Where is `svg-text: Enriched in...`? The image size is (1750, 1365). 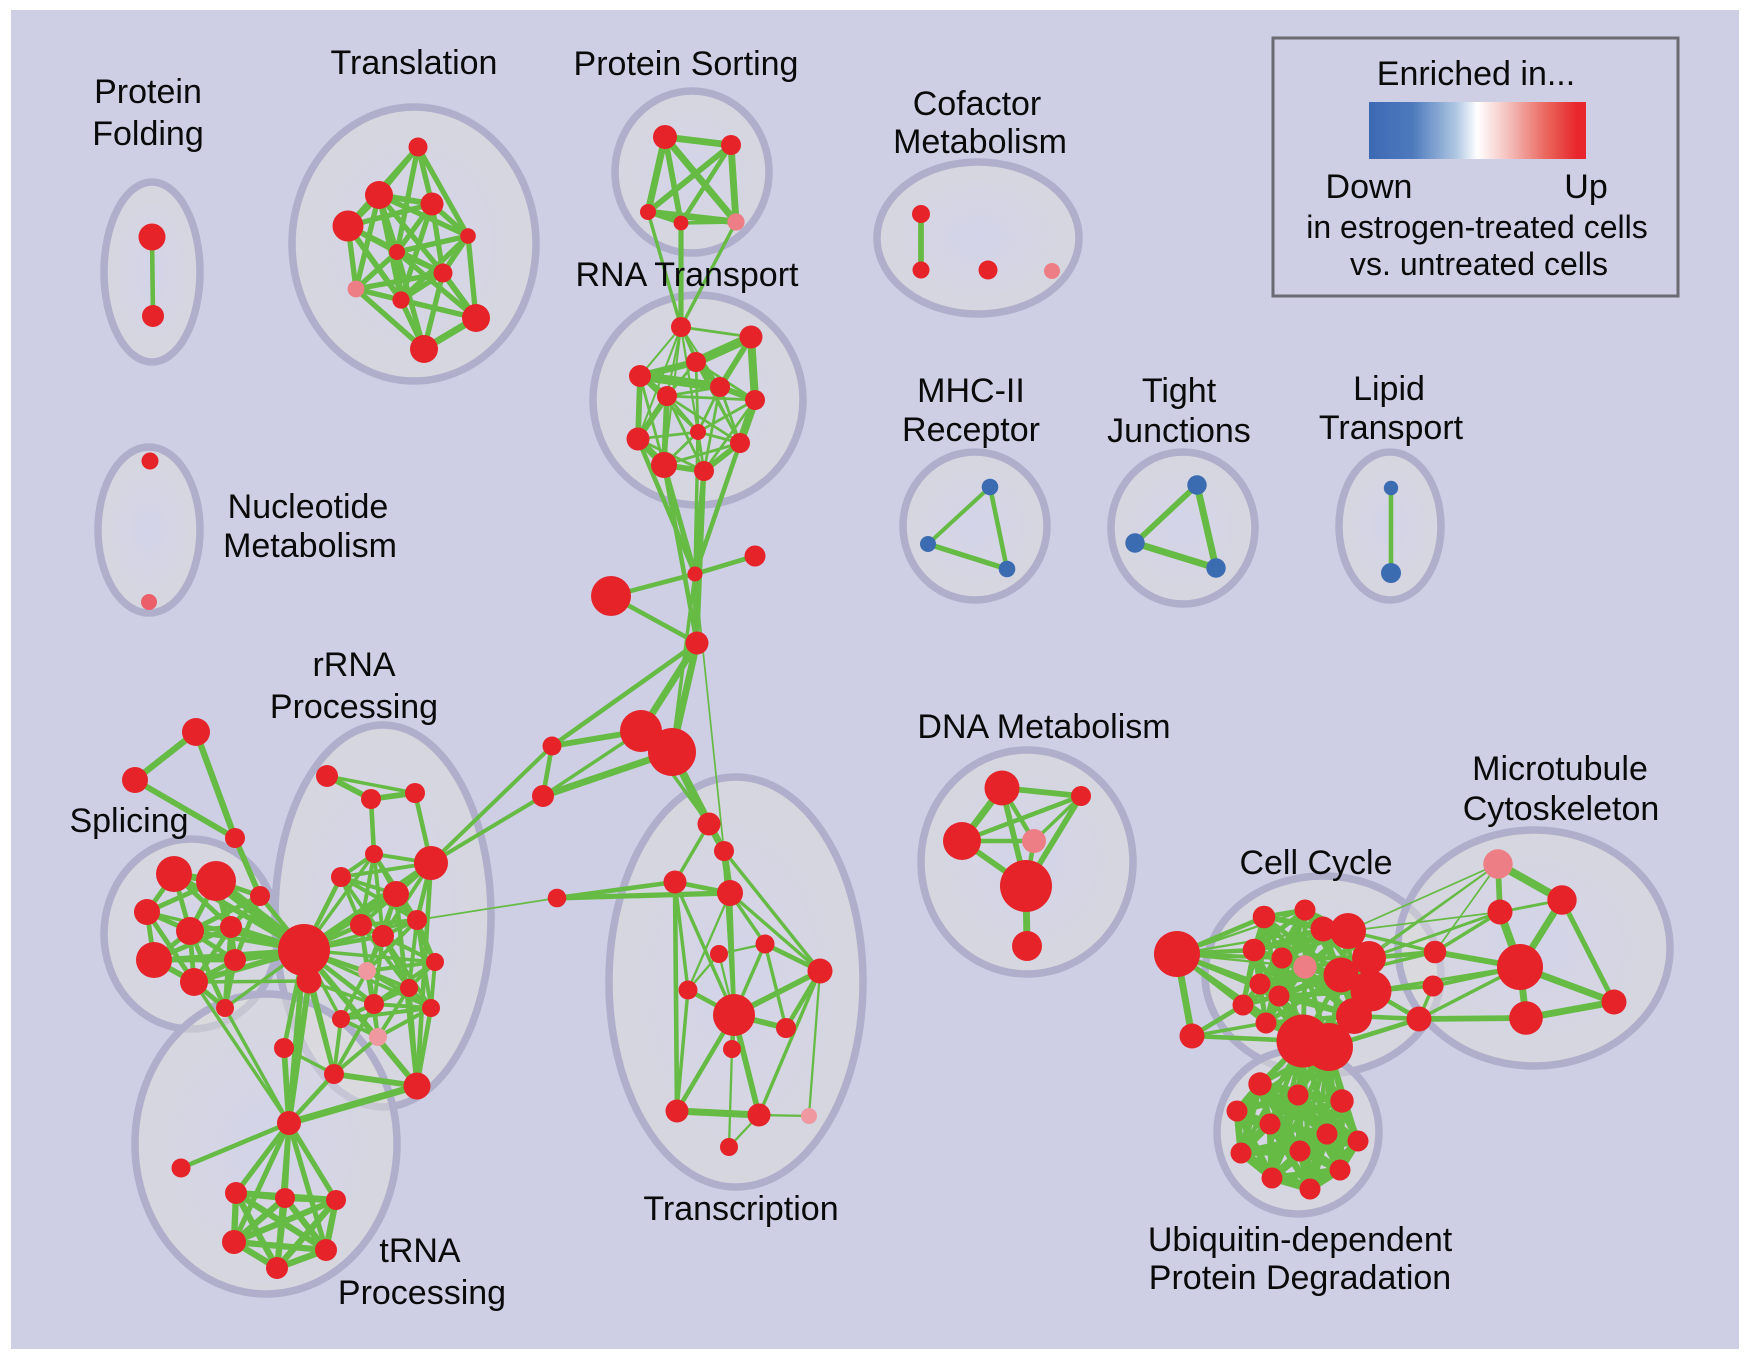 svg-text: Enriched in... is located at coordinates (1476, 74).